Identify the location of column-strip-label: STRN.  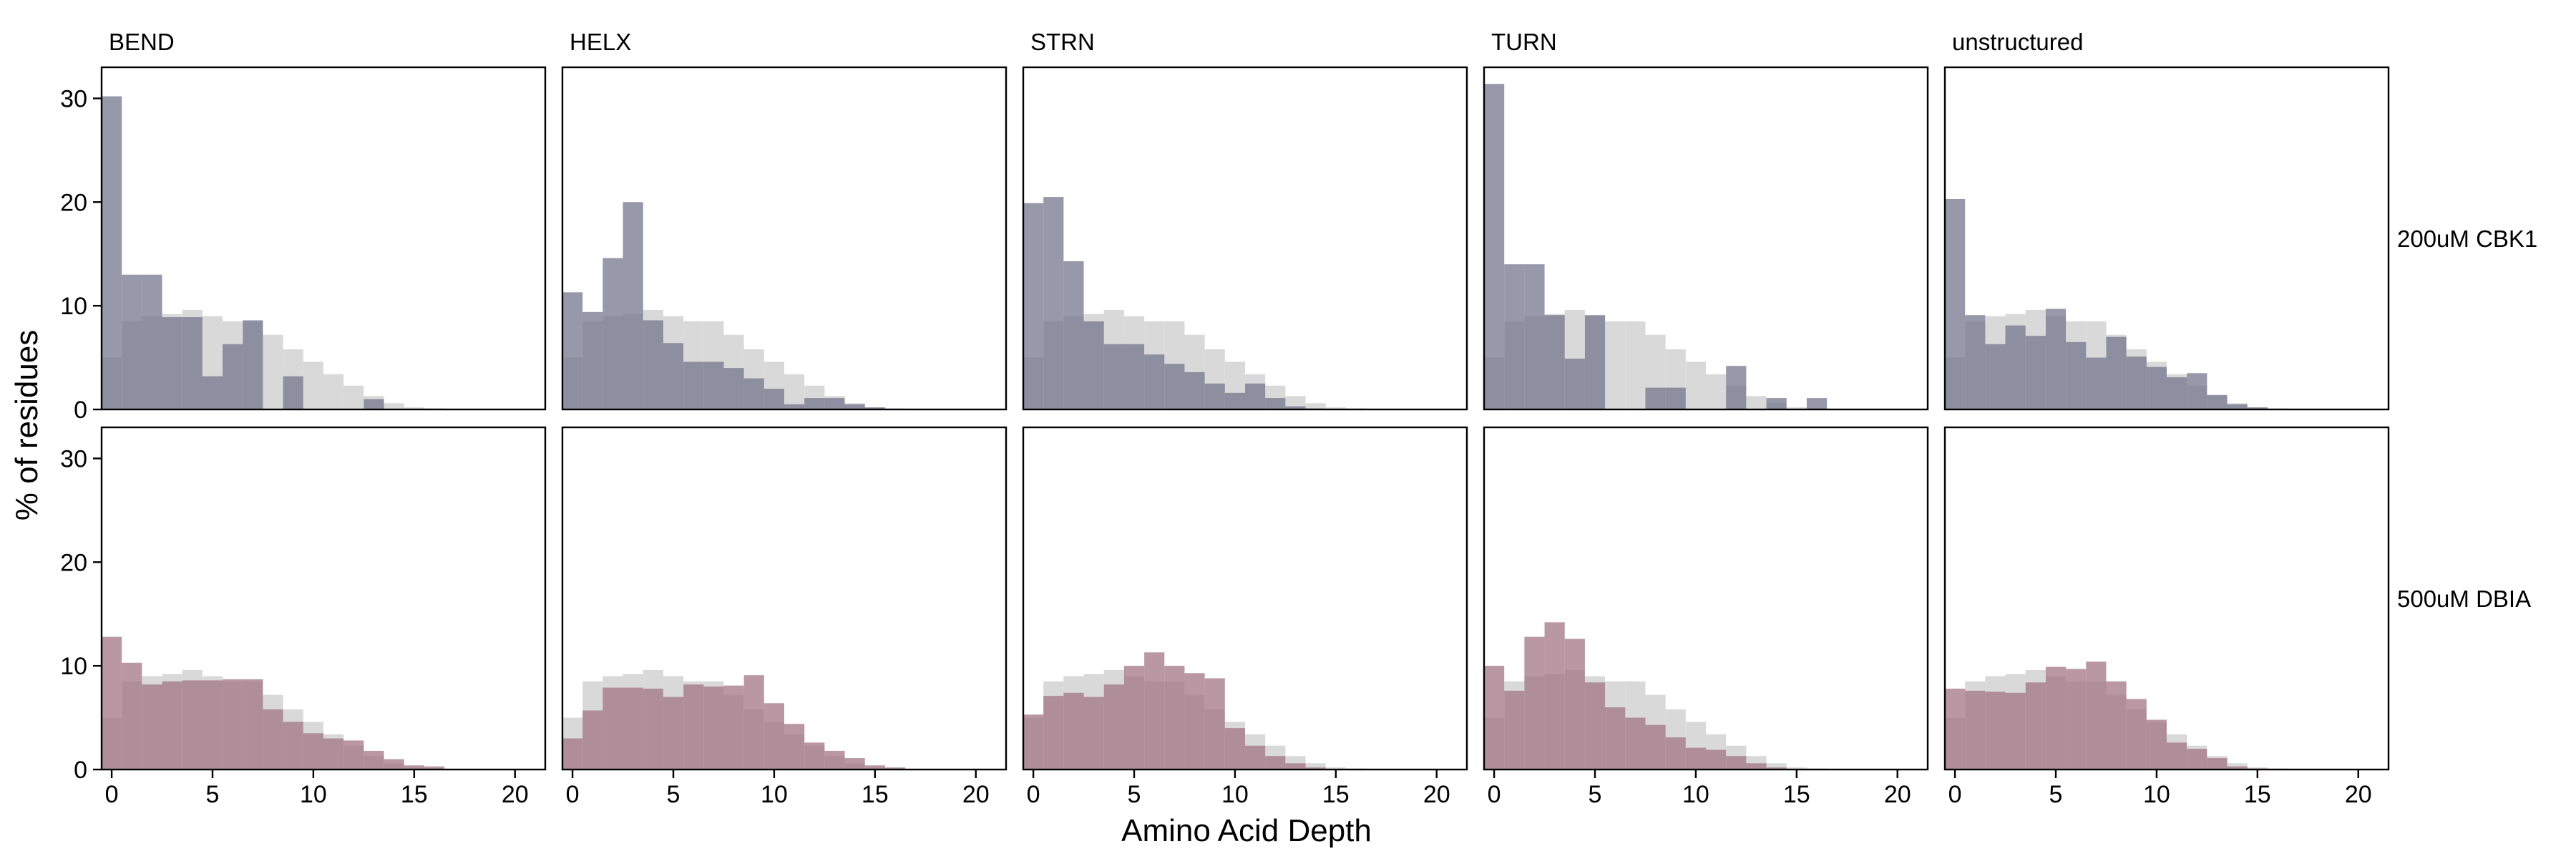
(1062, 42).